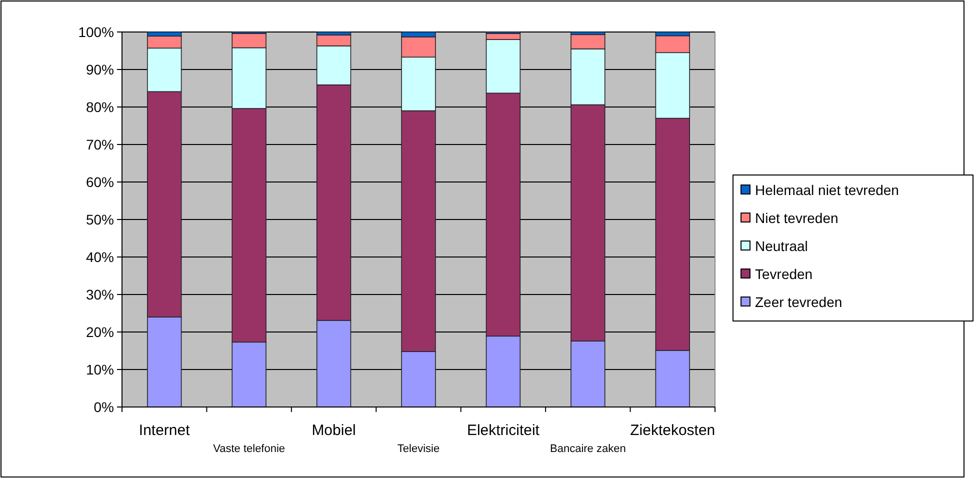  I want to click on y-tick-label: 90%, so click(100, 69).